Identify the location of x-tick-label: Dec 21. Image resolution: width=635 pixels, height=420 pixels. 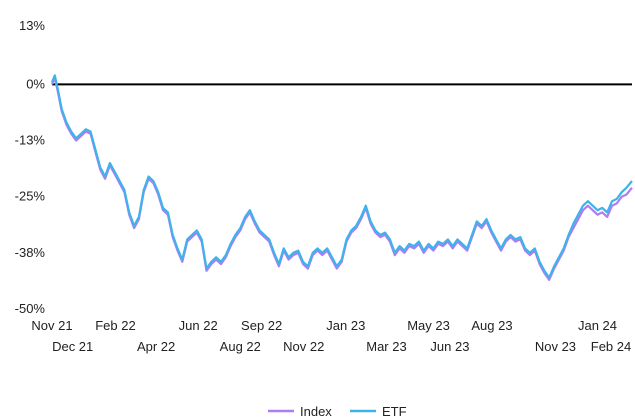
(72, 346).